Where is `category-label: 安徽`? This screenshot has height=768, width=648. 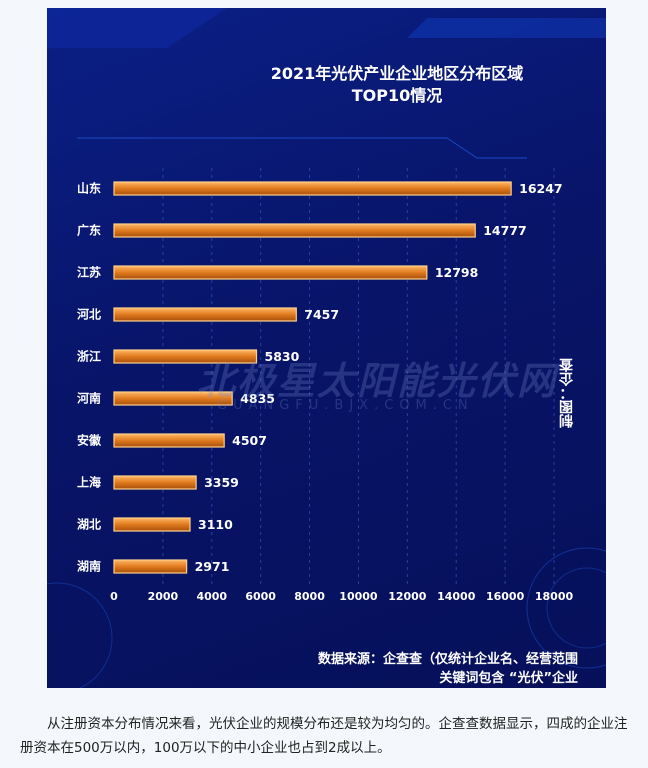
category-label: 安徽 is located at coordinates (89, 440).